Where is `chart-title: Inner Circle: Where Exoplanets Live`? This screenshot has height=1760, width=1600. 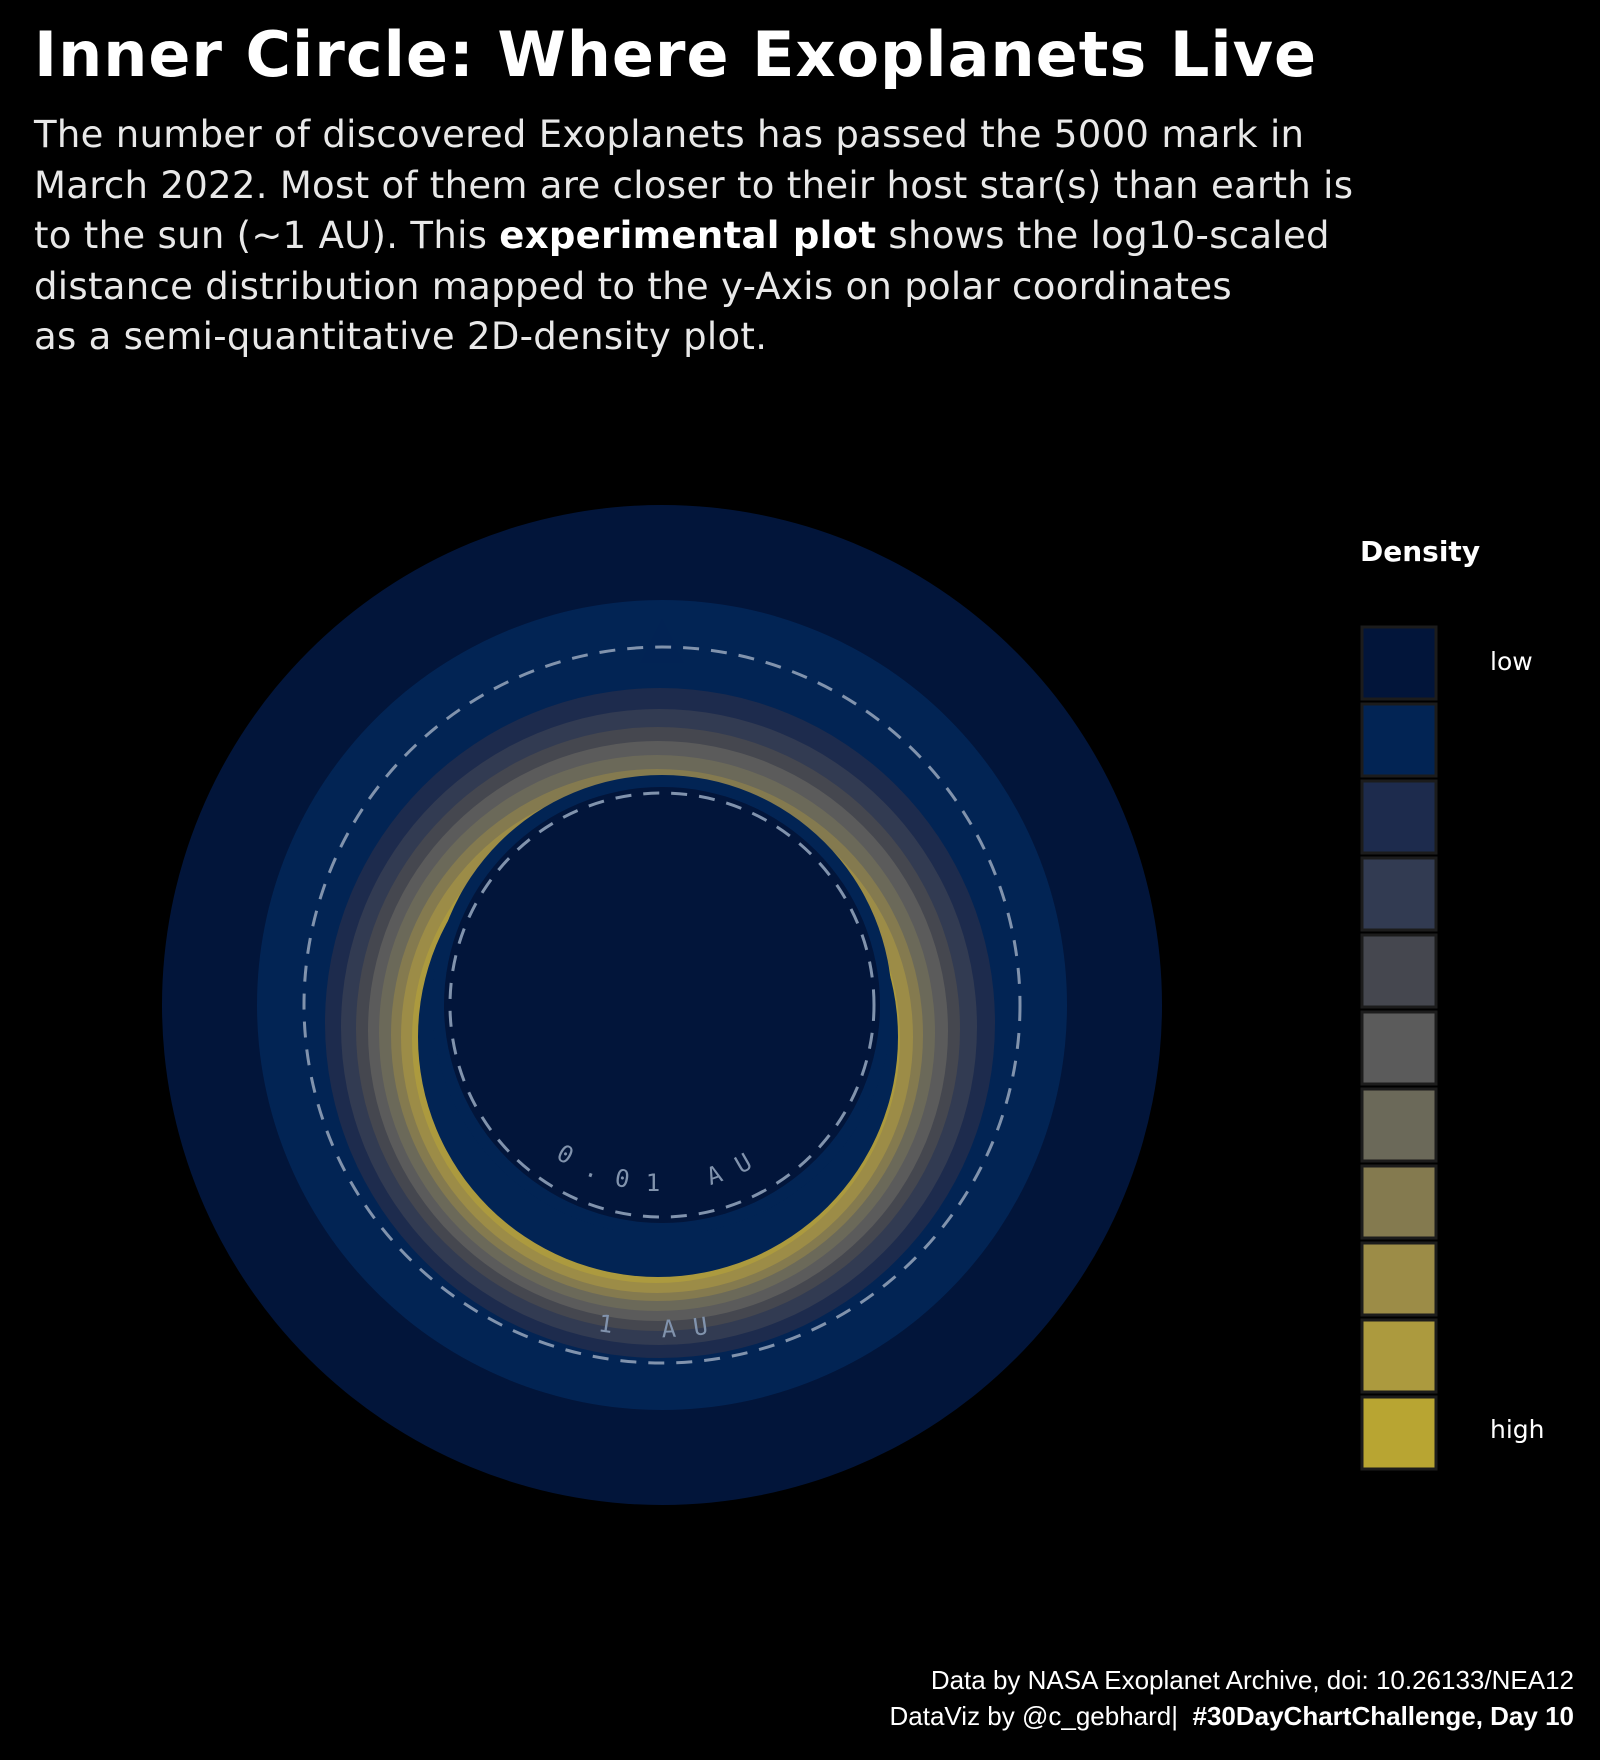
chart-title: Inner Circle: Where Exoplanets Live is located at coordinates (676, 54).